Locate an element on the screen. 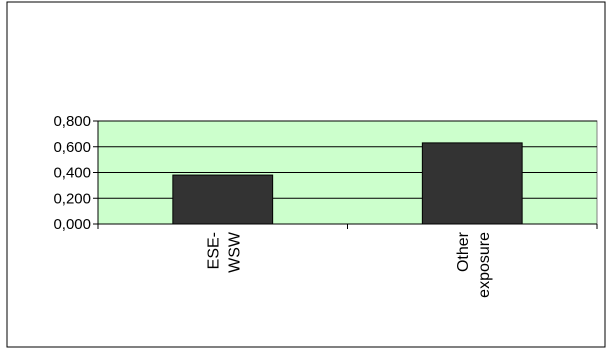 The height and width of the screenshot is (349, 611). x-tick-labels: ESE- WSW Other exposure is located at coordinates (349, 264).